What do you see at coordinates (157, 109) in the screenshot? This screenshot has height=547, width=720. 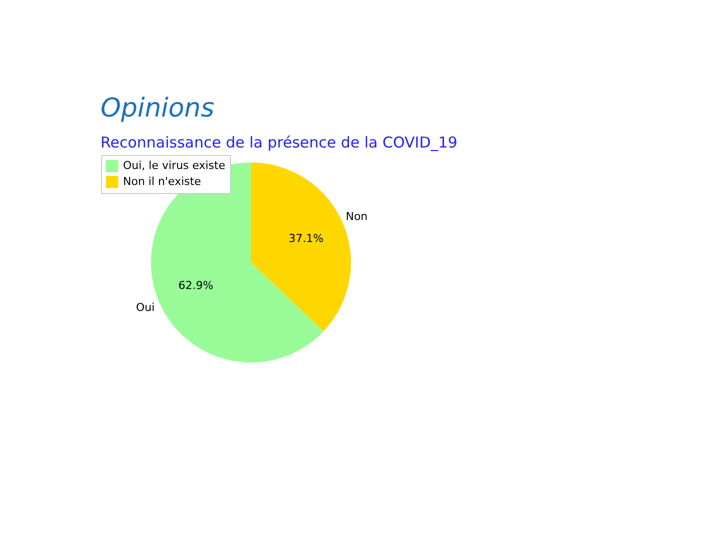 I see `chart-title: Opinions` at bounding box center [157, 109].